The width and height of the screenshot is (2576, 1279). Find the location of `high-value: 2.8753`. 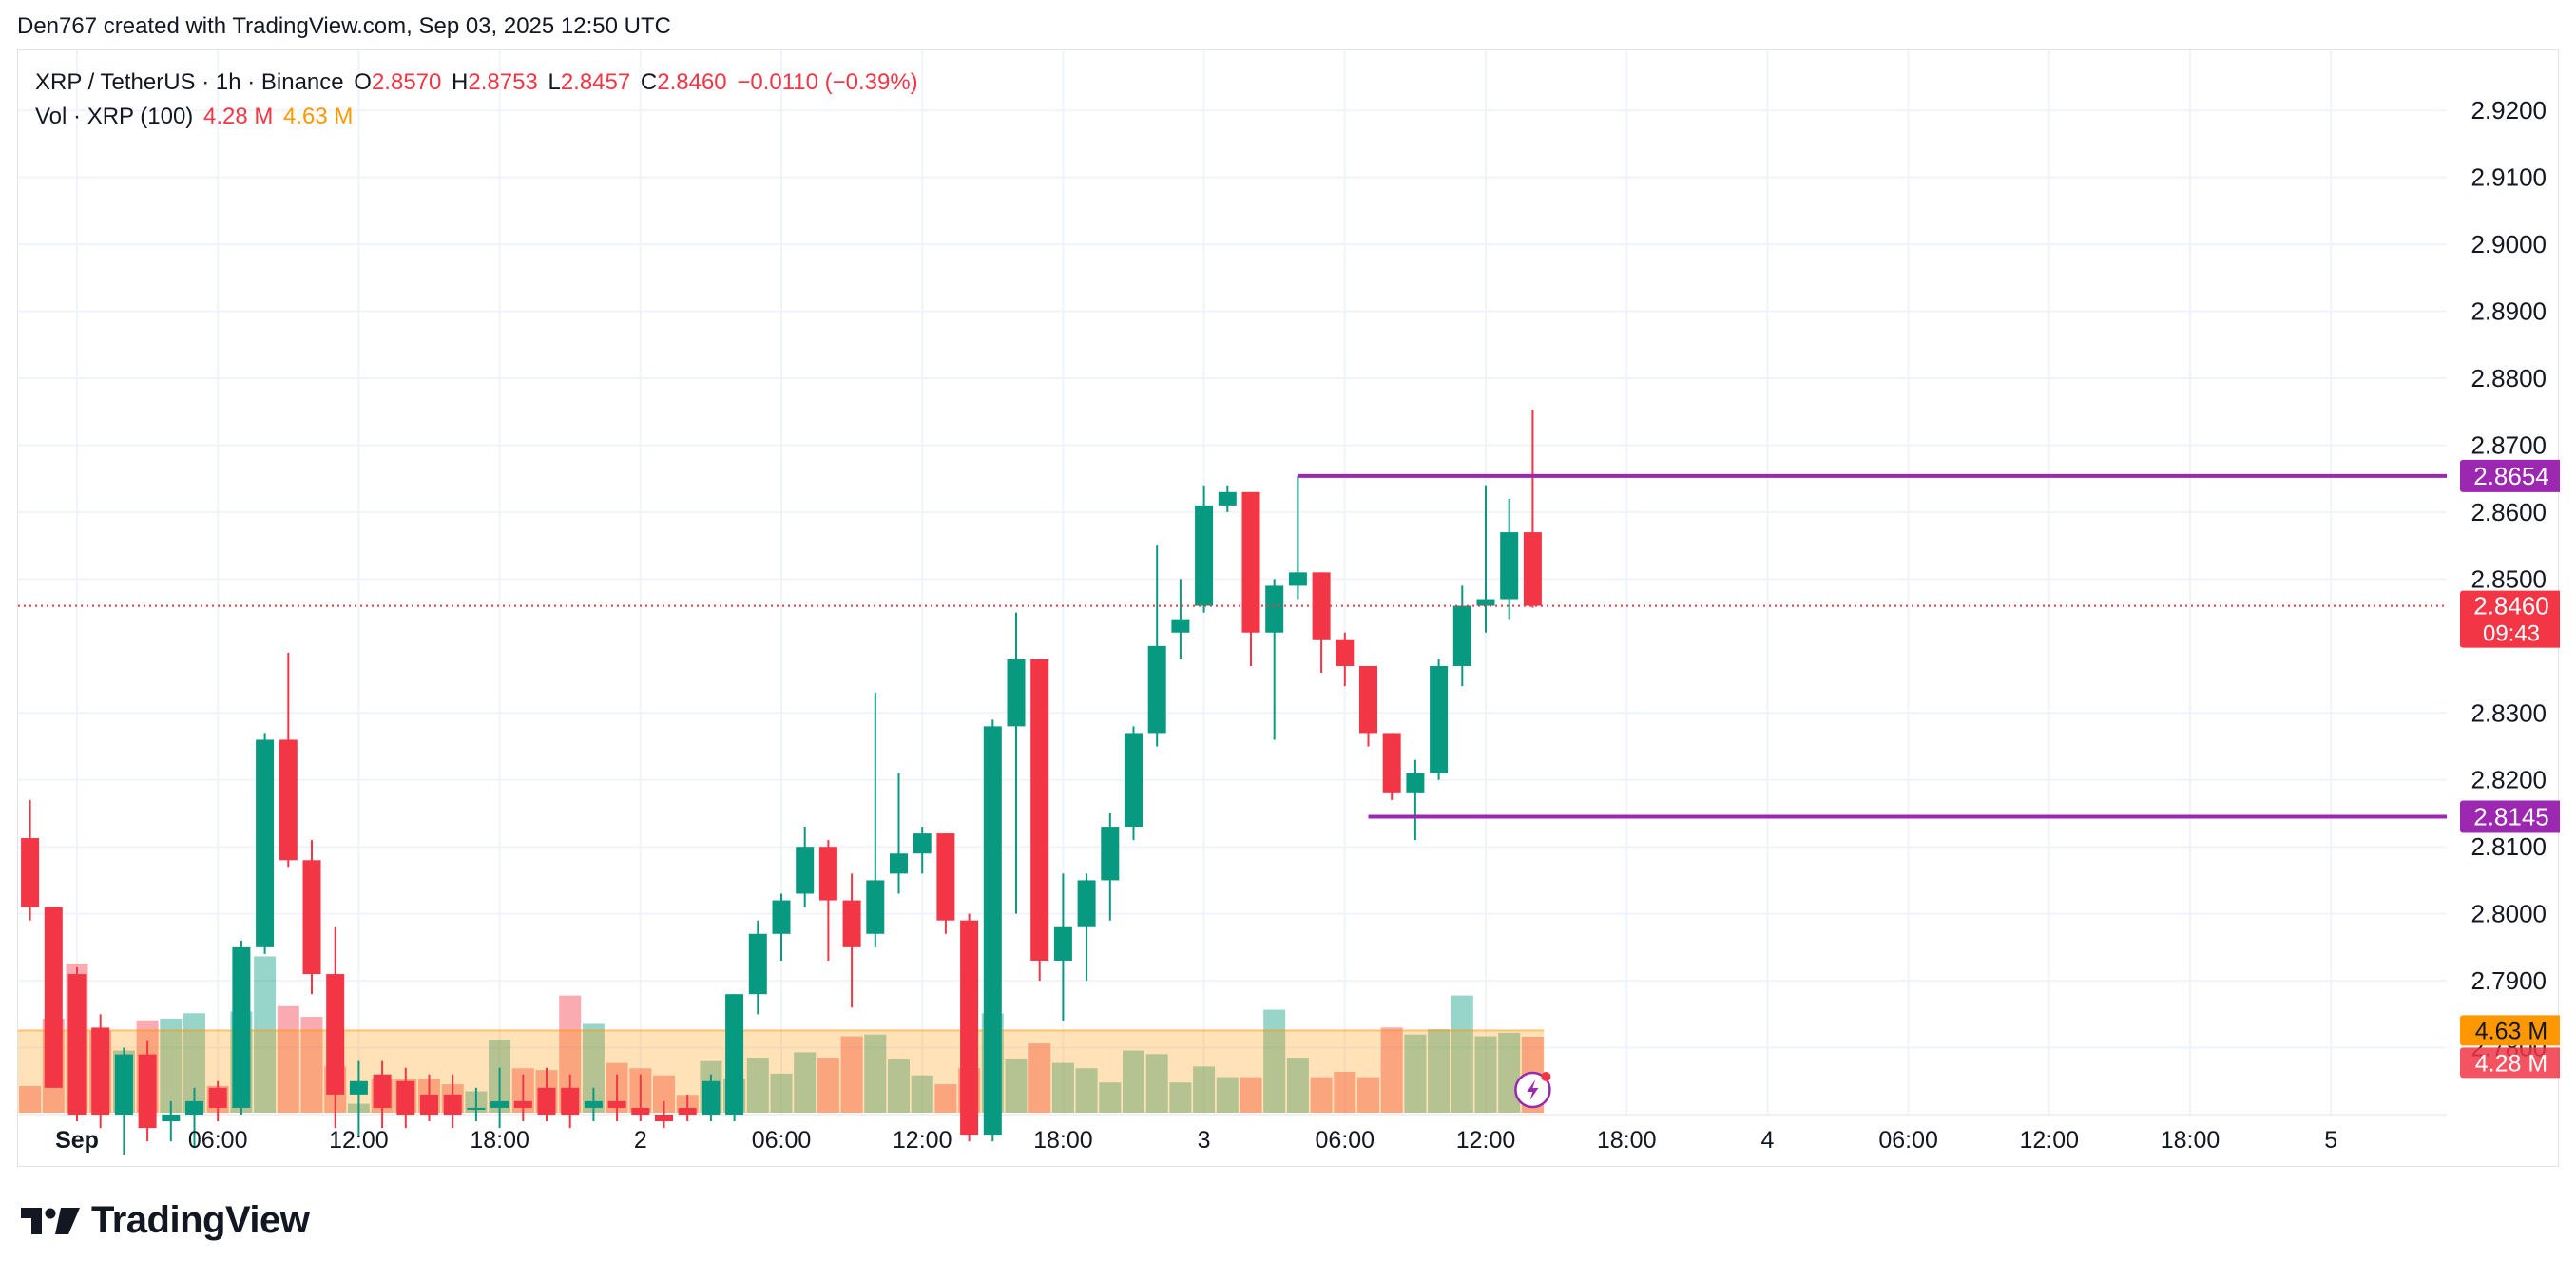

high-value: 2.8753 is located at coordinates (503, 82).